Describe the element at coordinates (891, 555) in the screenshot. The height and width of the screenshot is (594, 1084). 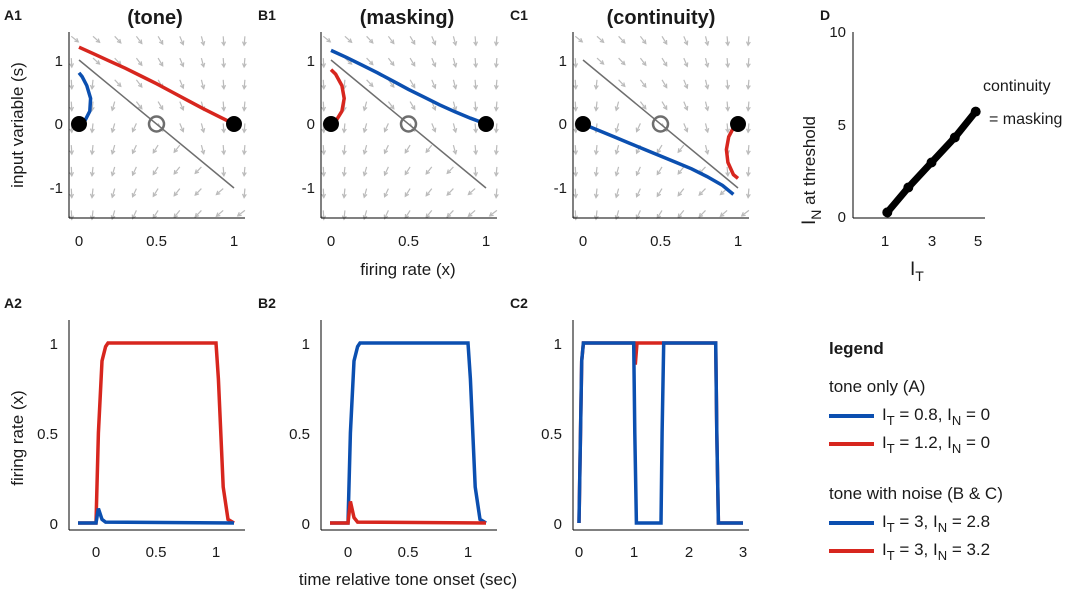
I see `legend-sub-t: T` at that location.